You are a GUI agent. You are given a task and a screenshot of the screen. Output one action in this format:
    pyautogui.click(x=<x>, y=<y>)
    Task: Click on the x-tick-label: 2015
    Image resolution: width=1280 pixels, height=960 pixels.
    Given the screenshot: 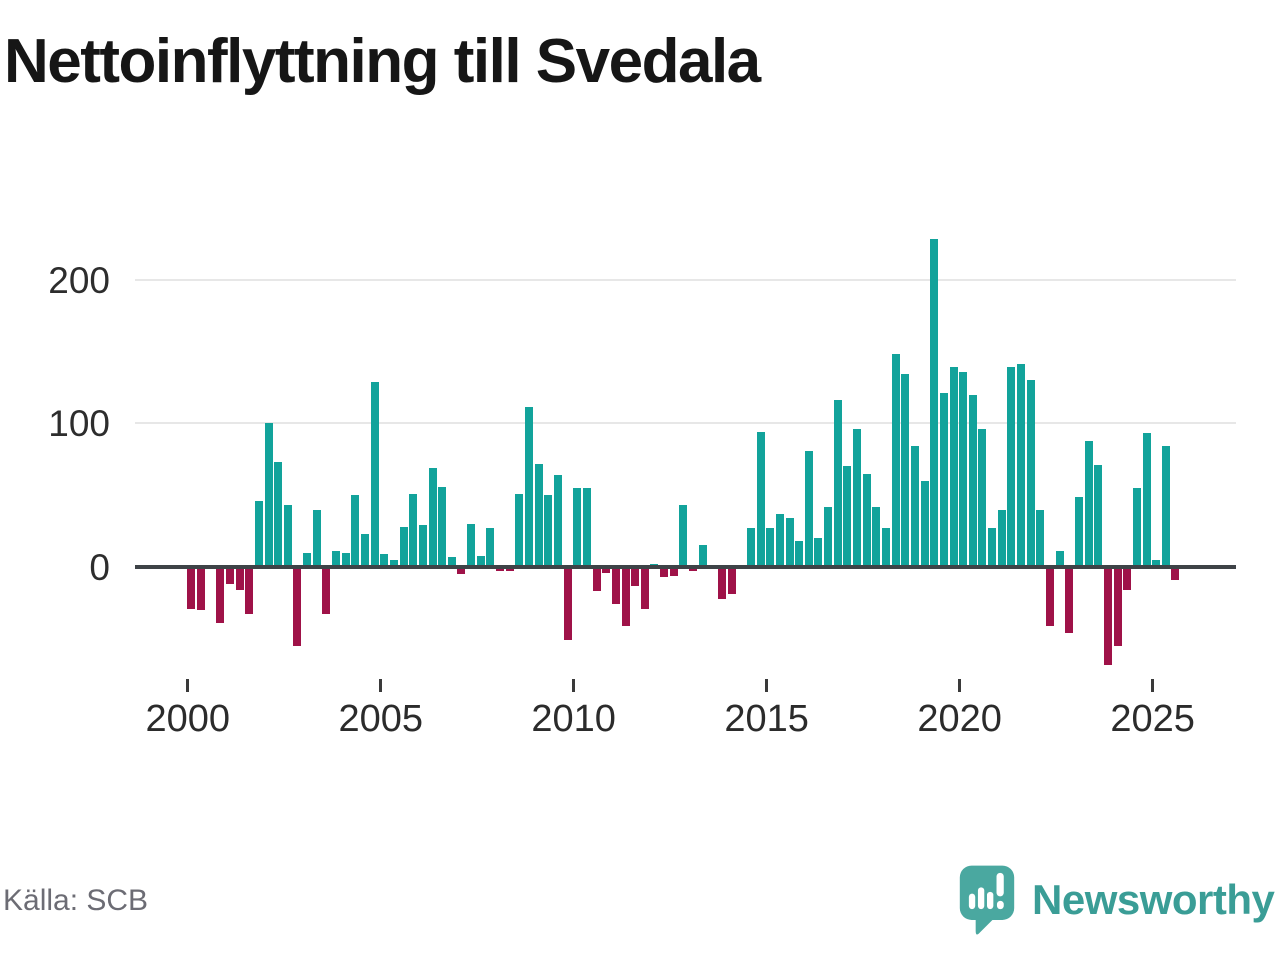 What is the action you would take?
    pyautogui.click(x=766, y=719)
    